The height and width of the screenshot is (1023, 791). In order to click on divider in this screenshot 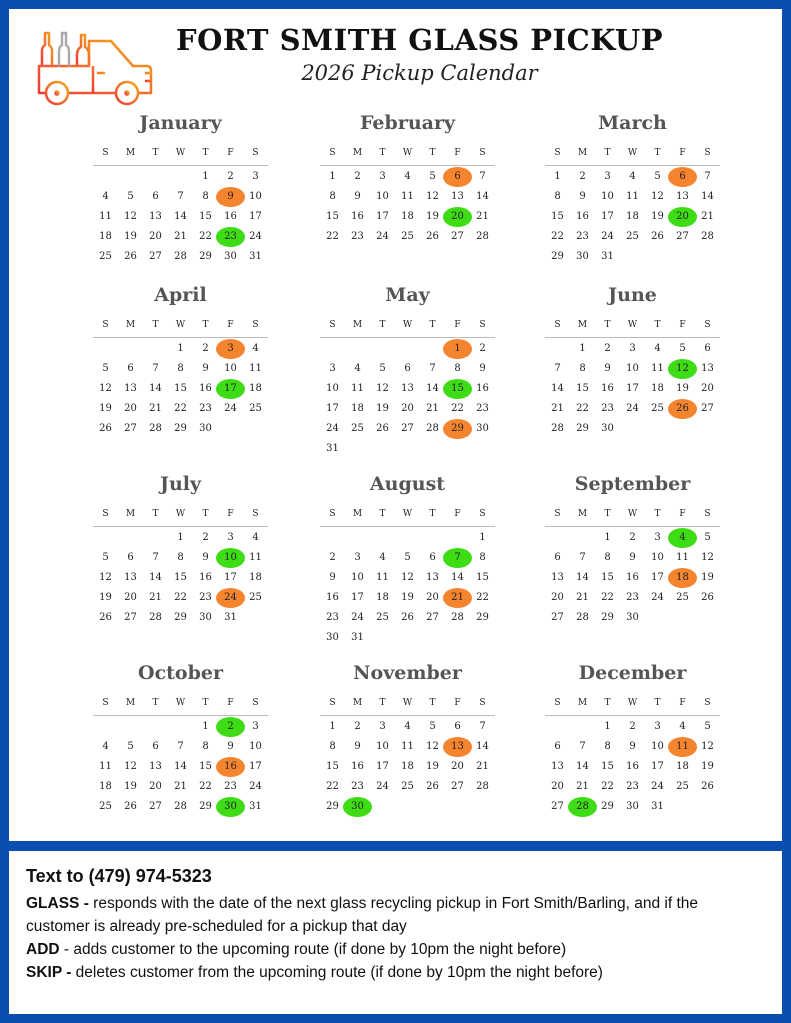, I will do `click(180, 526)`.